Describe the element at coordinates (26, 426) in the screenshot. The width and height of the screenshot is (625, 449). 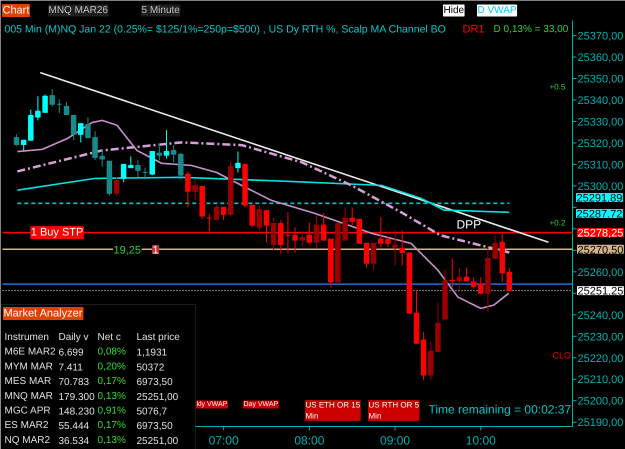
I see `annotation: ES MAR2` at that location.